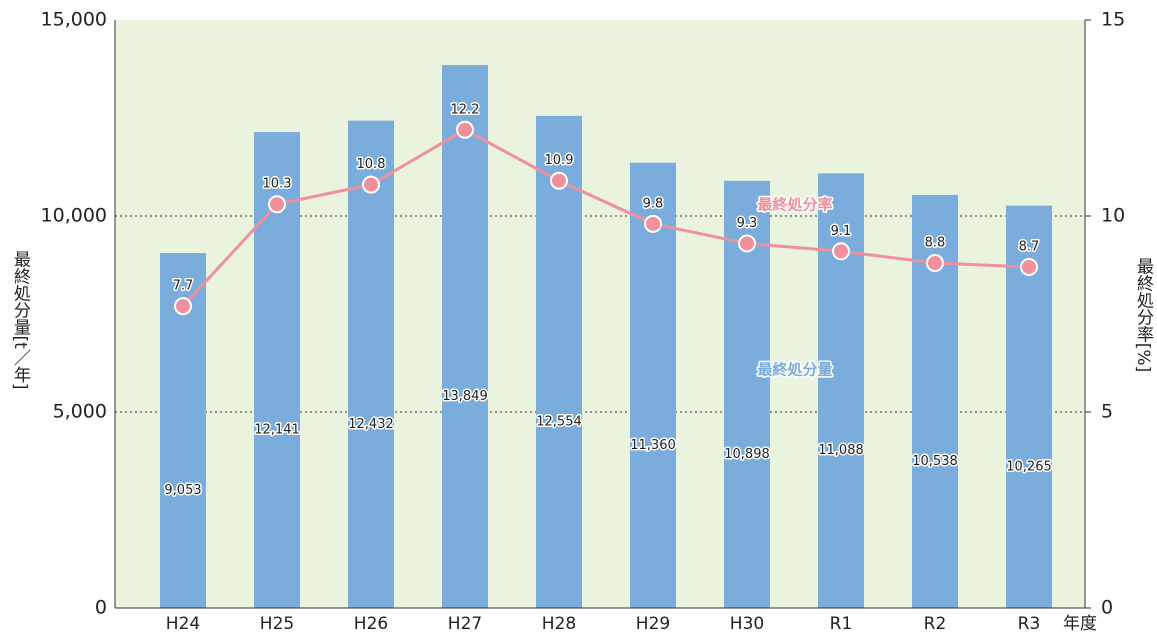 The height and width of the screenshot is (633, 1157). I want to click on line-value-label: 8.8, so click(935, 243).